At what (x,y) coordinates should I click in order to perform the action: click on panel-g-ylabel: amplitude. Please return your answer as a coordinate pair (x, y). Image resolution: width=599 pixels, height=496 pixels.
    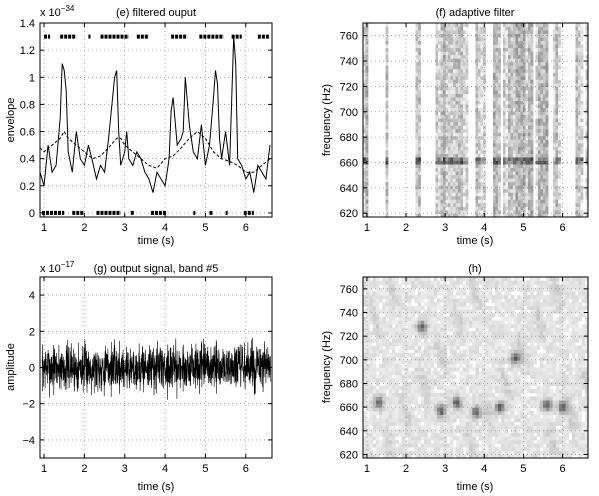
    Looking at the image, I should click on (11, 367).